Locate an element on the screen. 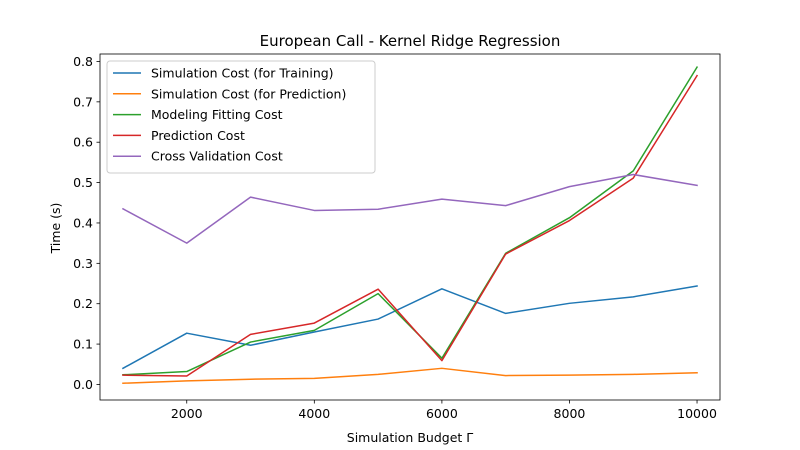  legend-label-2: Modeling Fitting Cost is located at coordinates (217, 114).